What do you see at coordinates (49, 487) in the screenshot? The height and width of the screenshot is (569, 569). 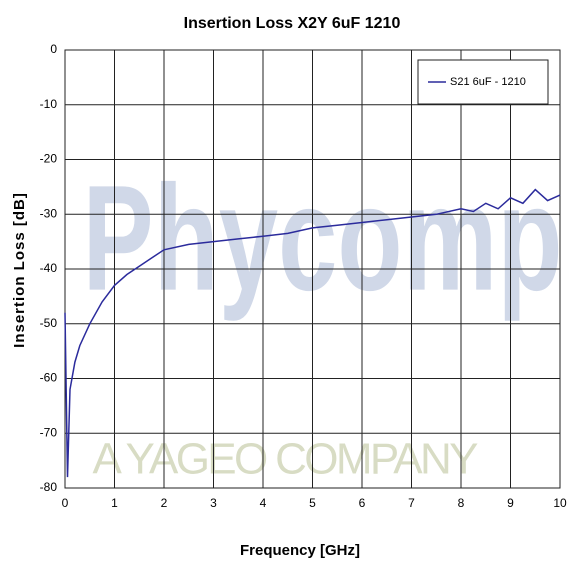 I see `y-tick-label: -80` at bounding box center [49, 487].